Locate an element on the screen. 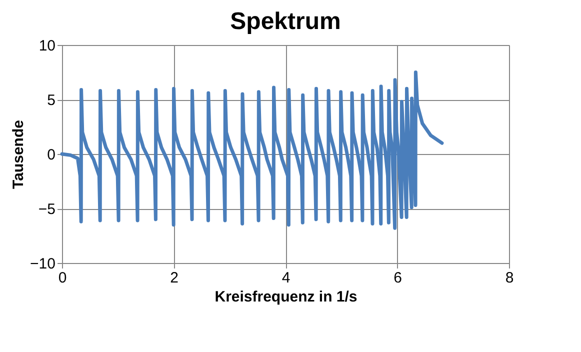  y-tick-label: −5 is located at coordinates (47, 209).